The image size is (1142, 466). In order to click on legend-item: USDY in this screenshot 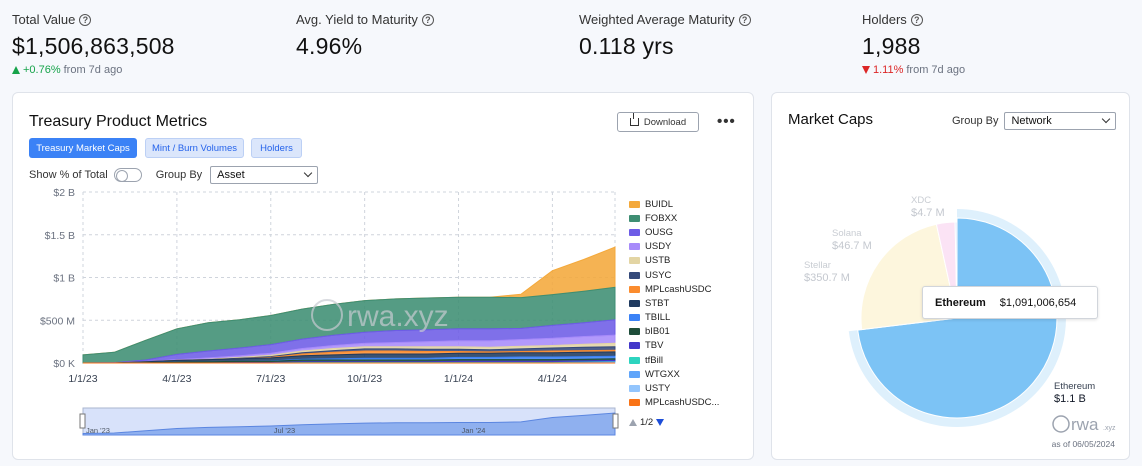, I will do `click(674, 247)`.